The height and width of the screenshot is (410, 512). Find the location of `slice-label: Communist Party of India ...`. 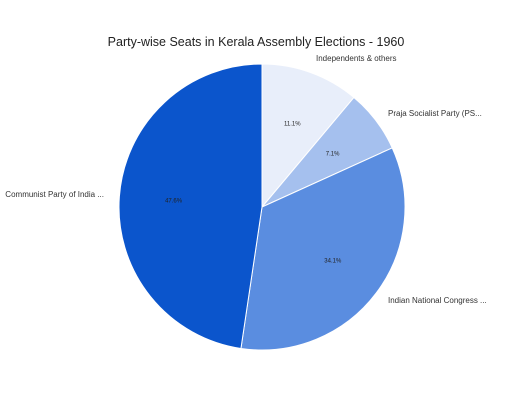

slice-label: Communist Party of India ... is located at coordinates (54, 194).